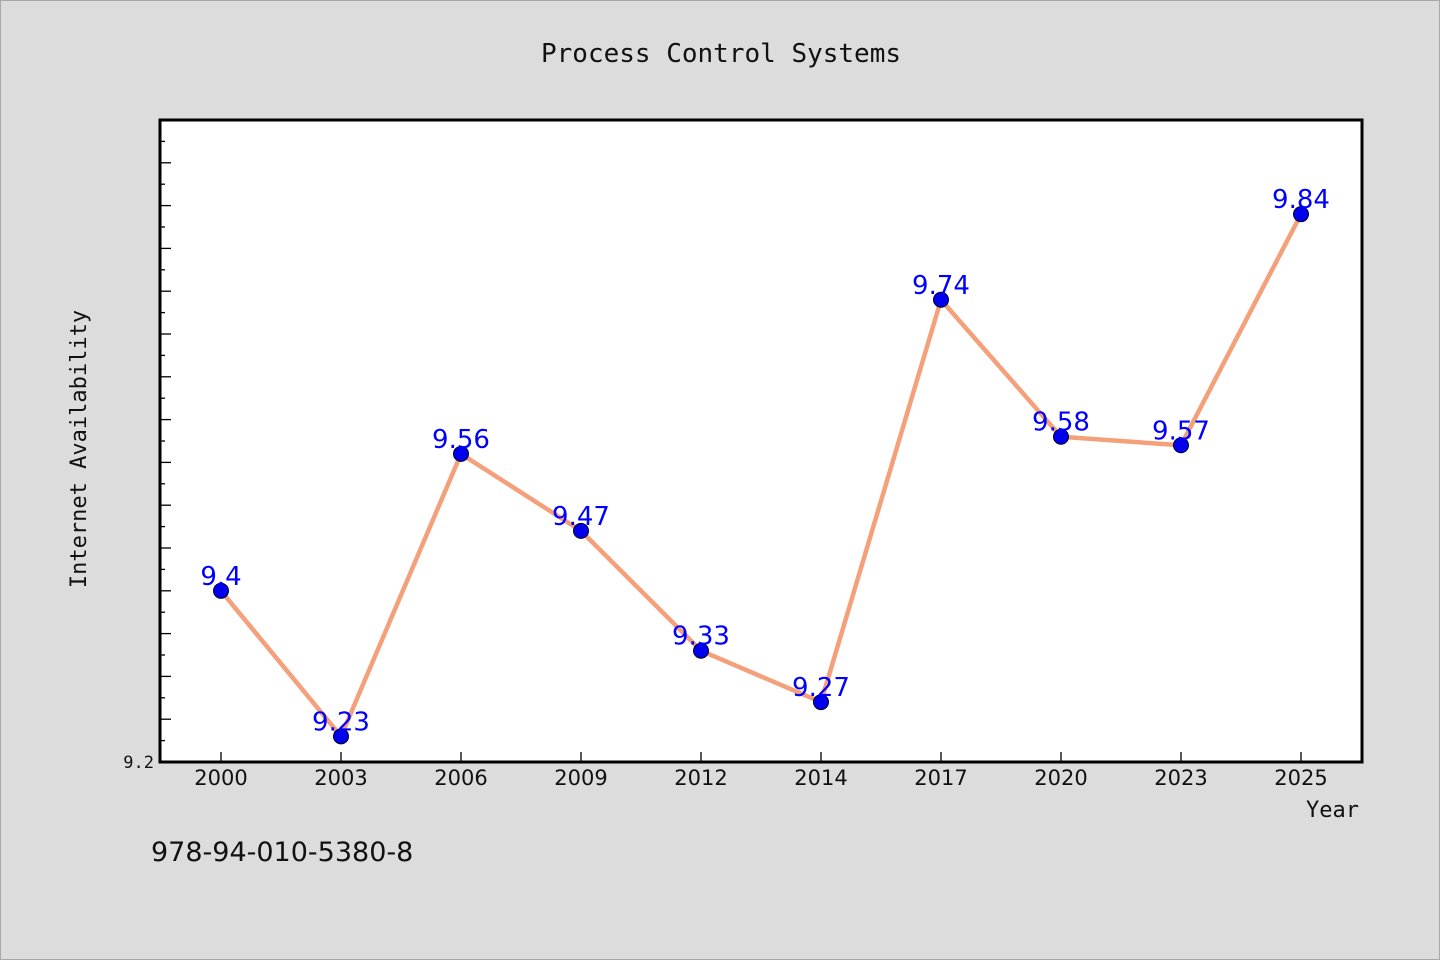  Describe the element at coordinates (1180, 778) in the screenshot. I see `x-tick-label: 2023` at that location.